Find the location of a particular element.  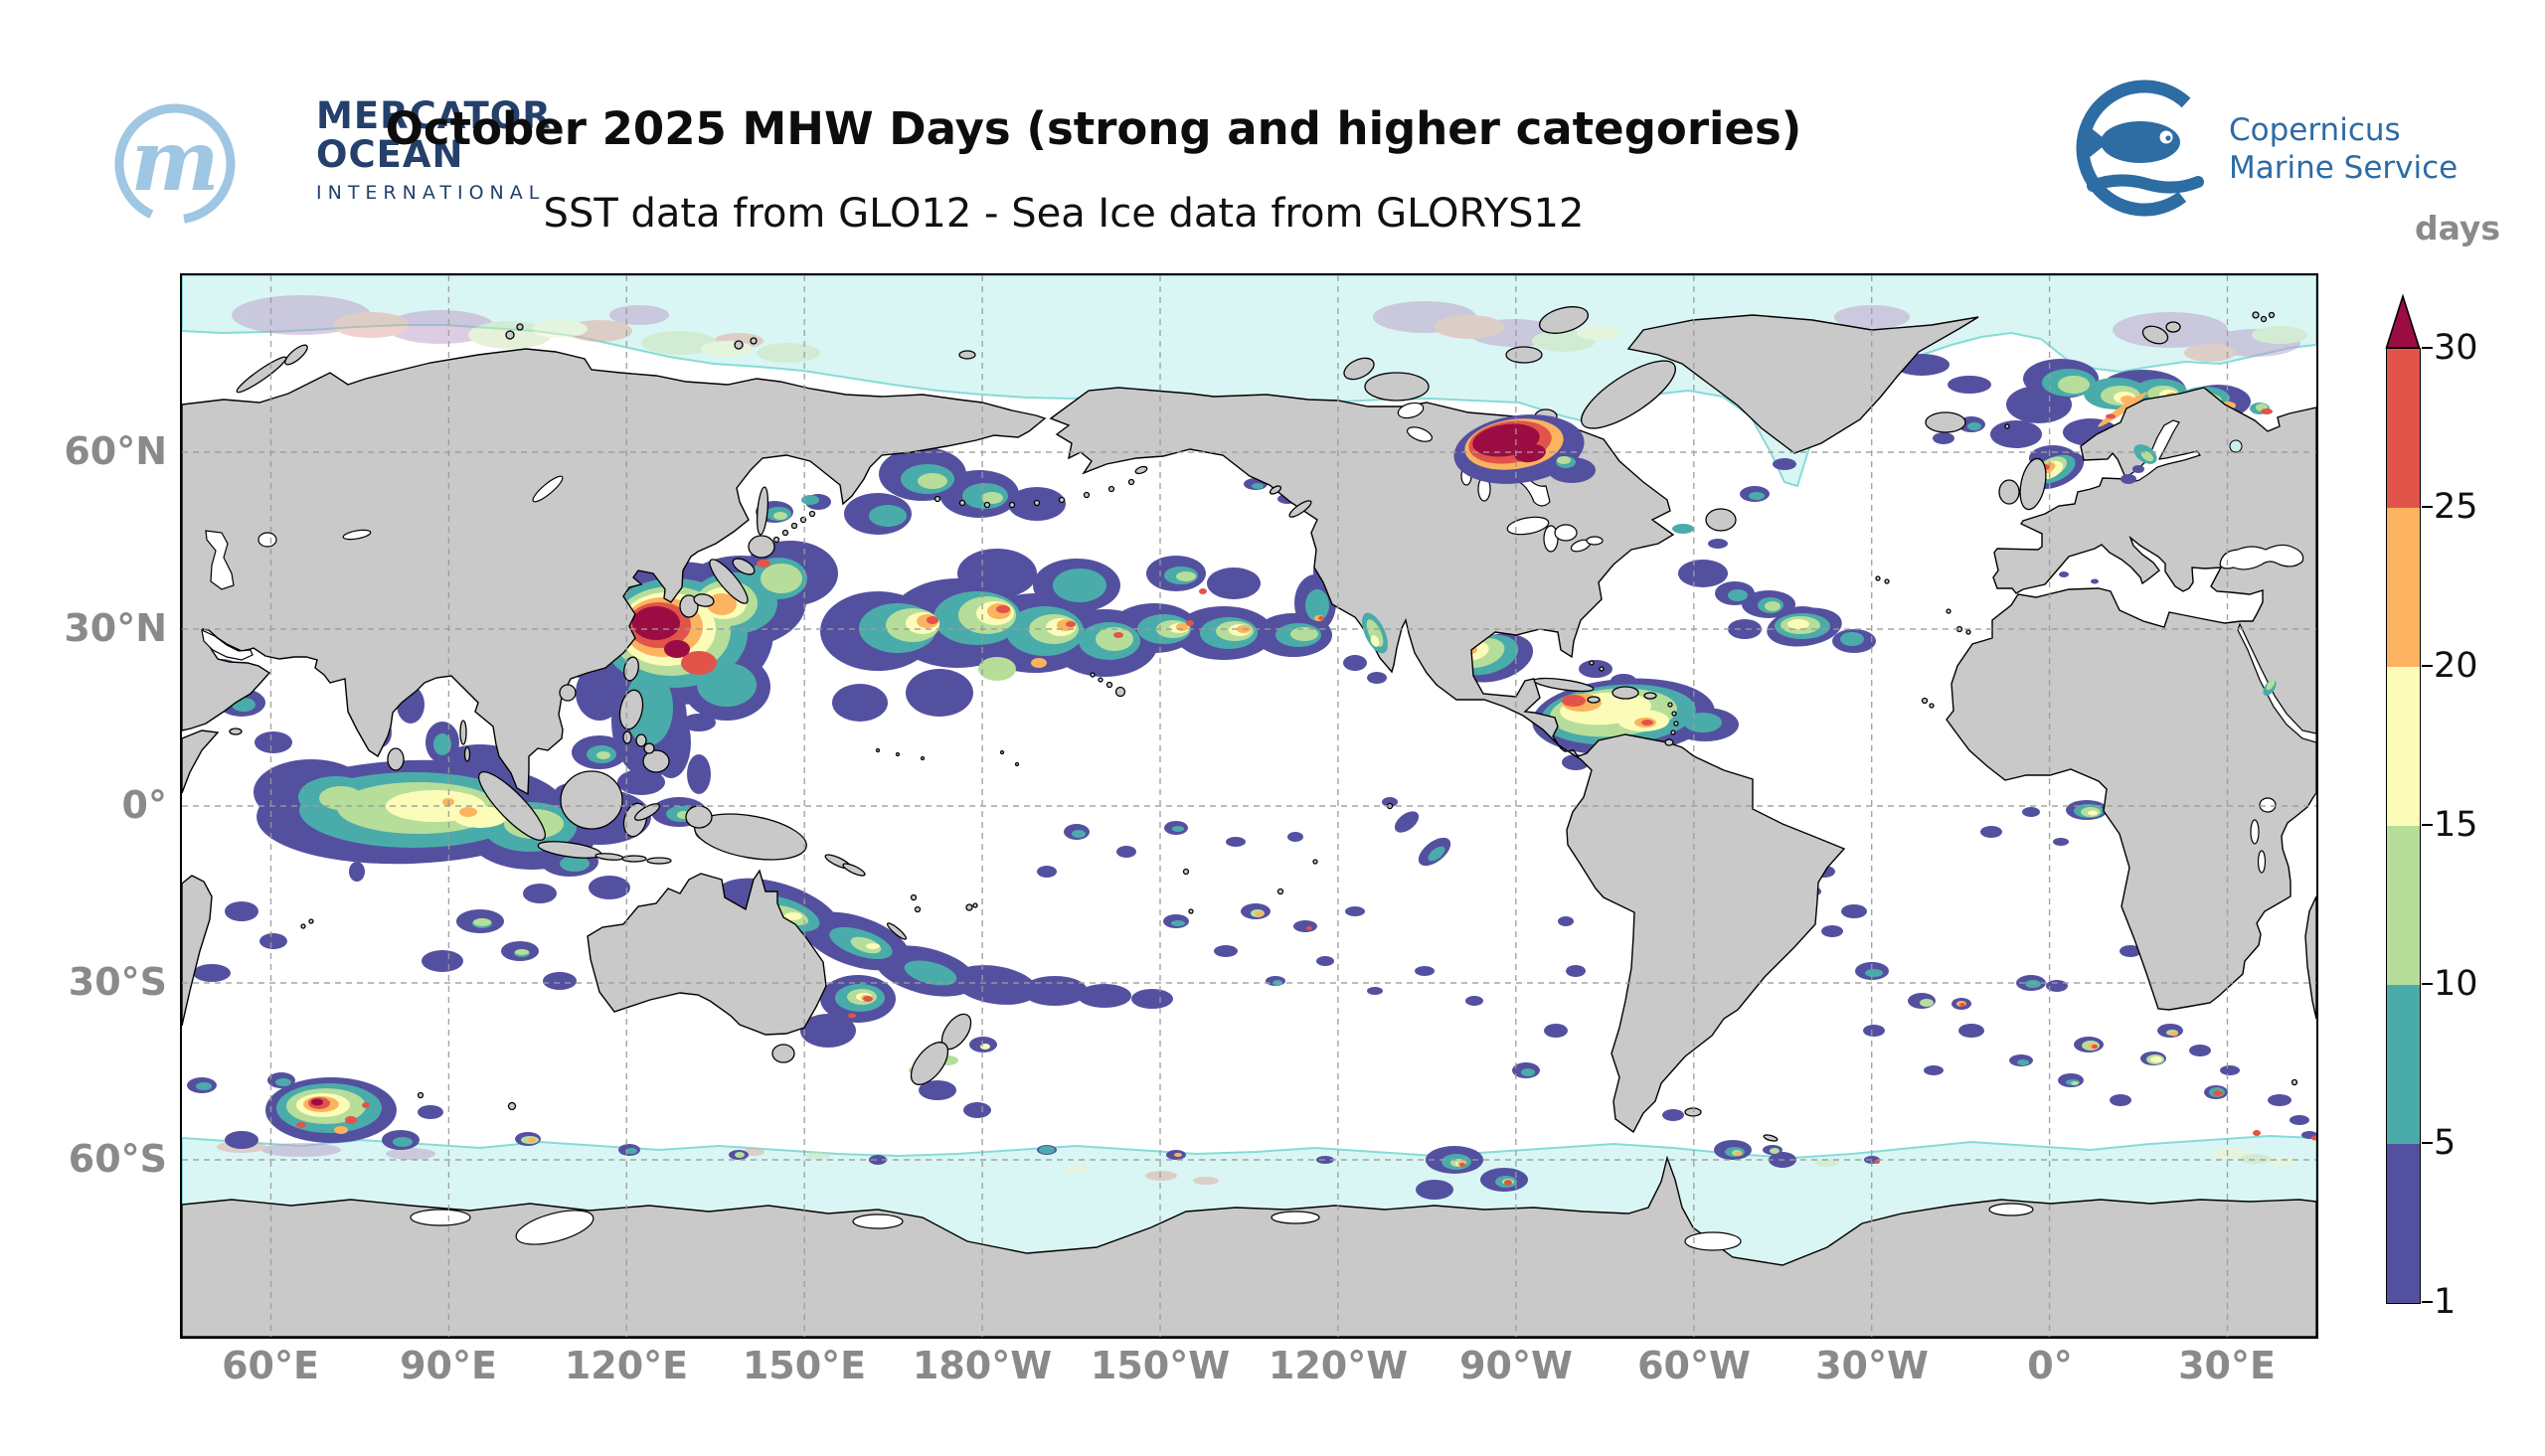

x-tick-label: 90°W is located at coordinates (1516, 1365).